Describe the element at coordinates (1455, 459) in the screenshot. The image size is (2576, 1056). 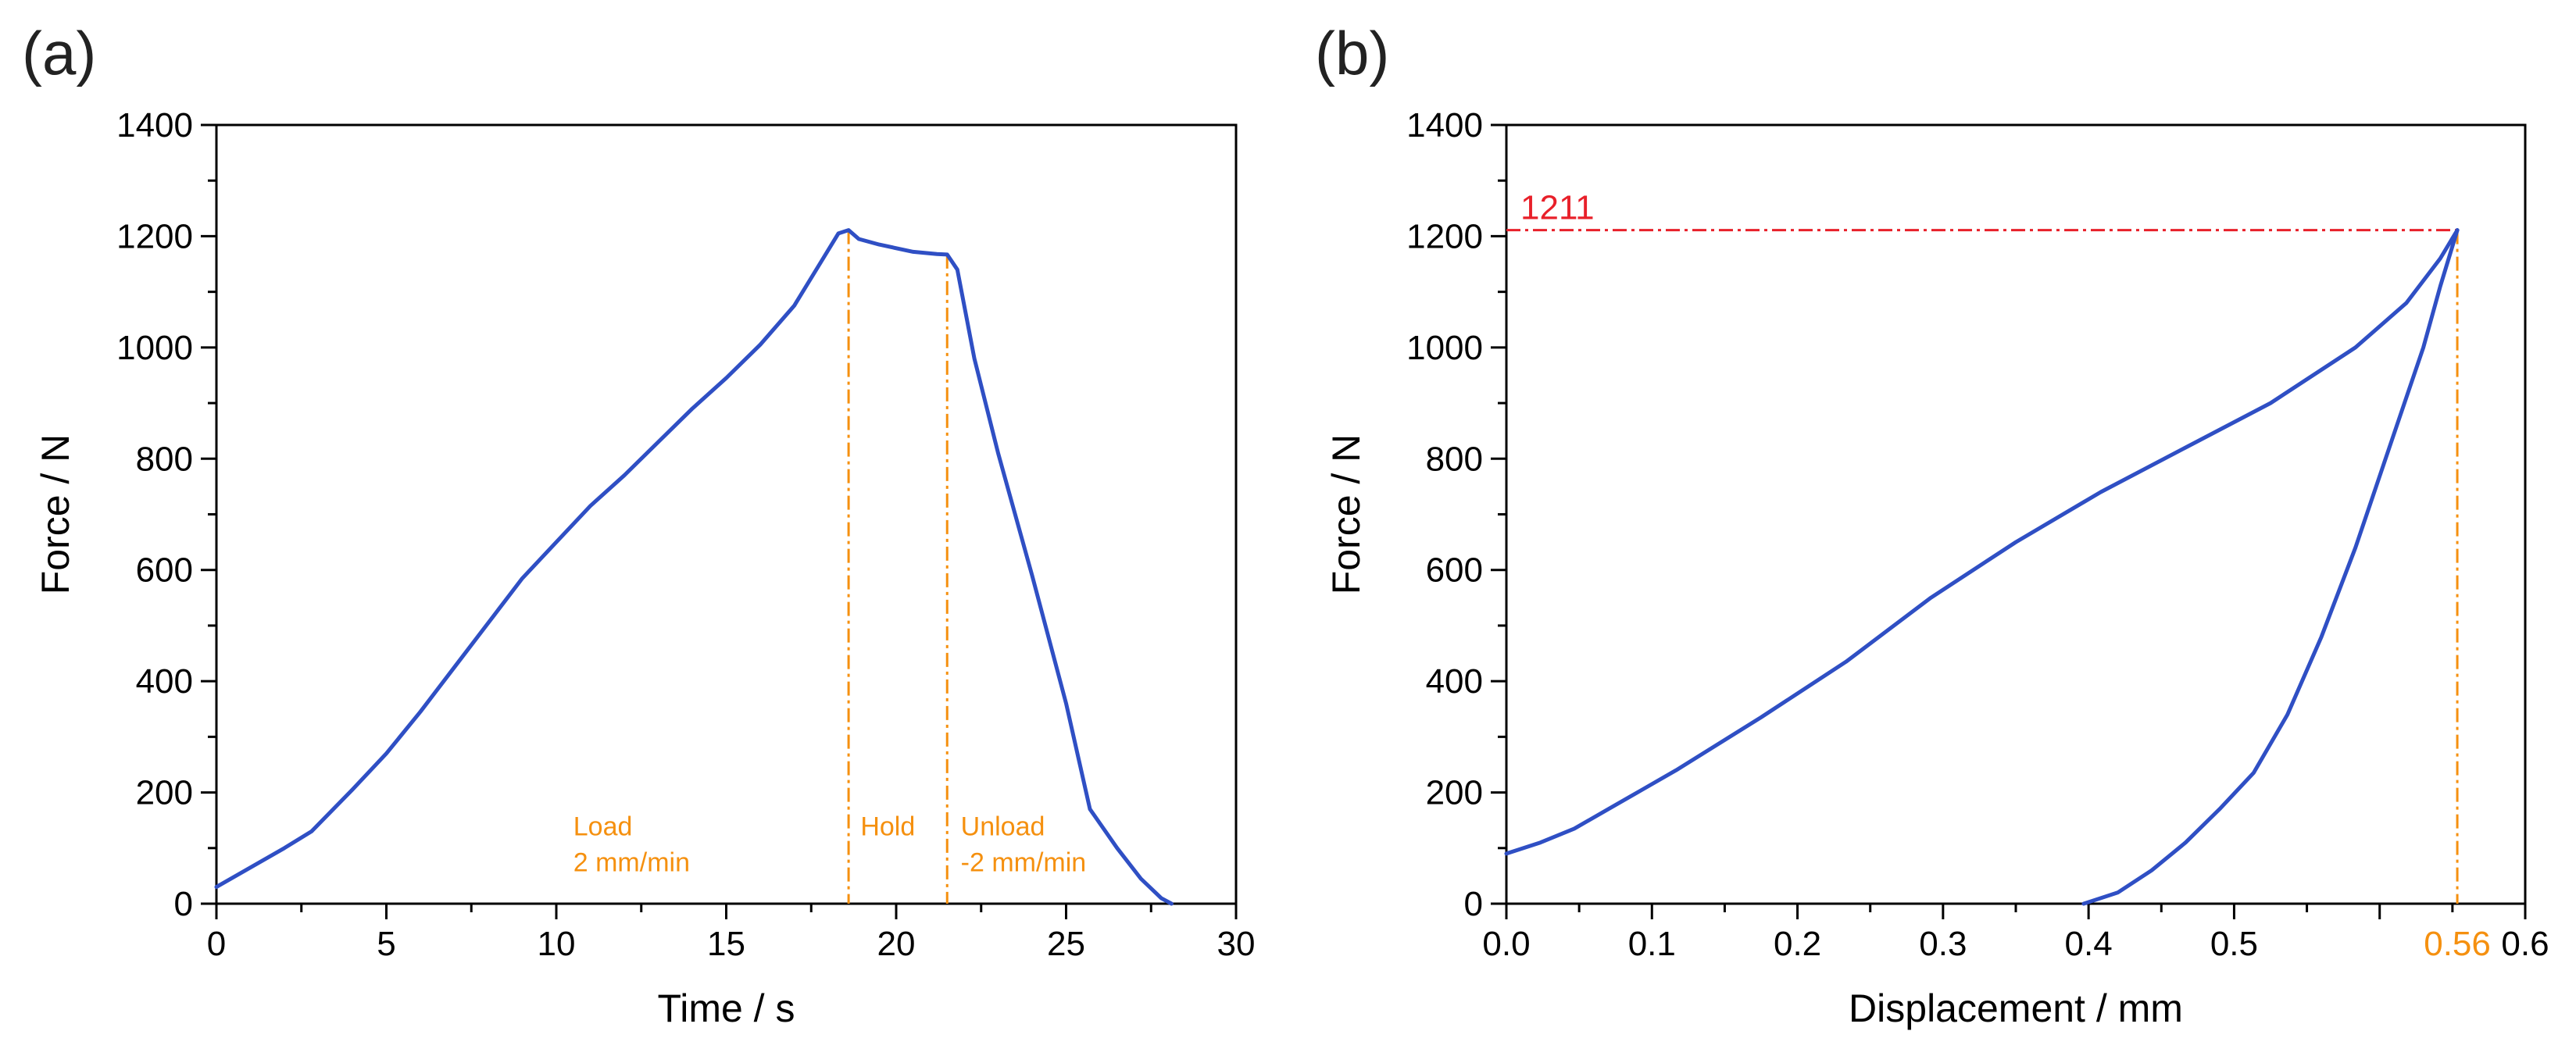
I see `y-tick-label-b: 800` at that location.